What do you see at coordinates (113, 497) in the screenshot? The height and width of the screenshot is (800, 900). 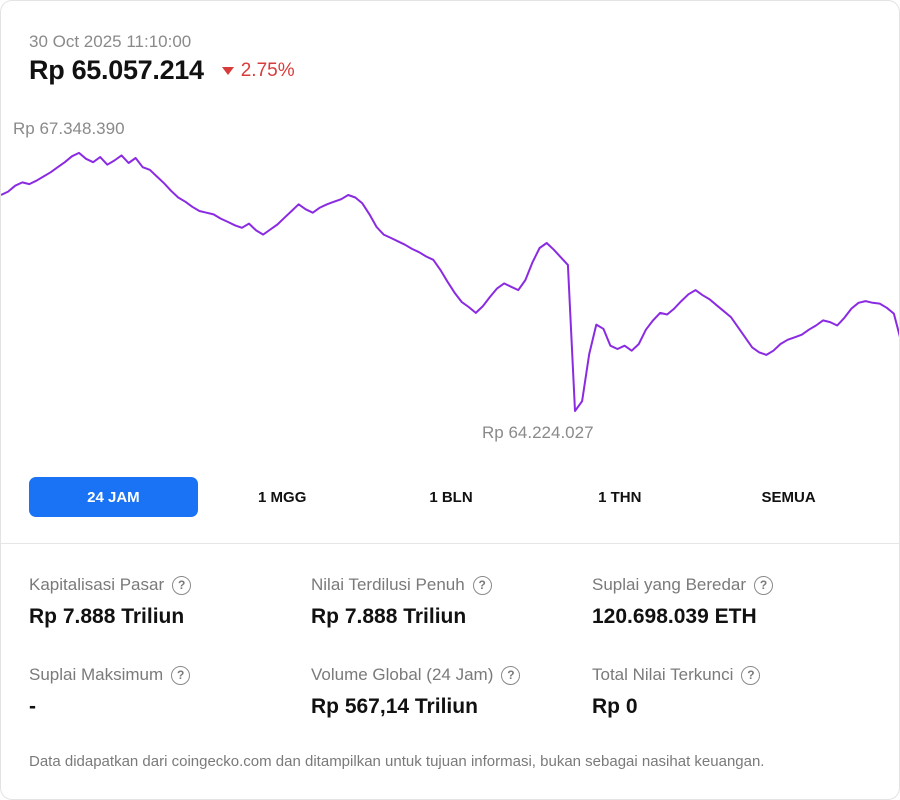 I see `tab-24-jam: 24 JAM` at bounding box center [113, 497].